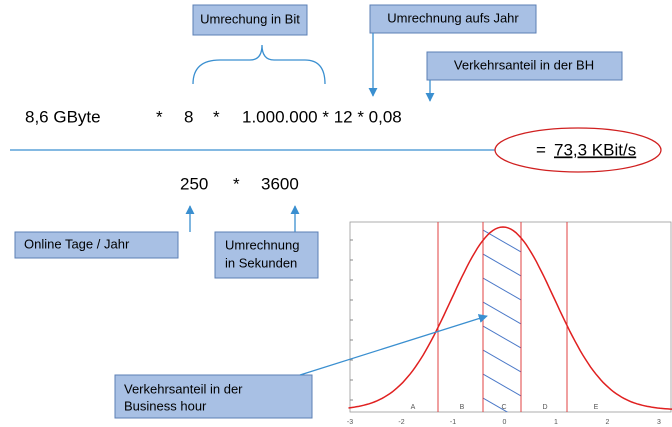 Image resolution: width=672 pixels, height=427 pixels. I want to click on result-ellipse, so click(578, 150).